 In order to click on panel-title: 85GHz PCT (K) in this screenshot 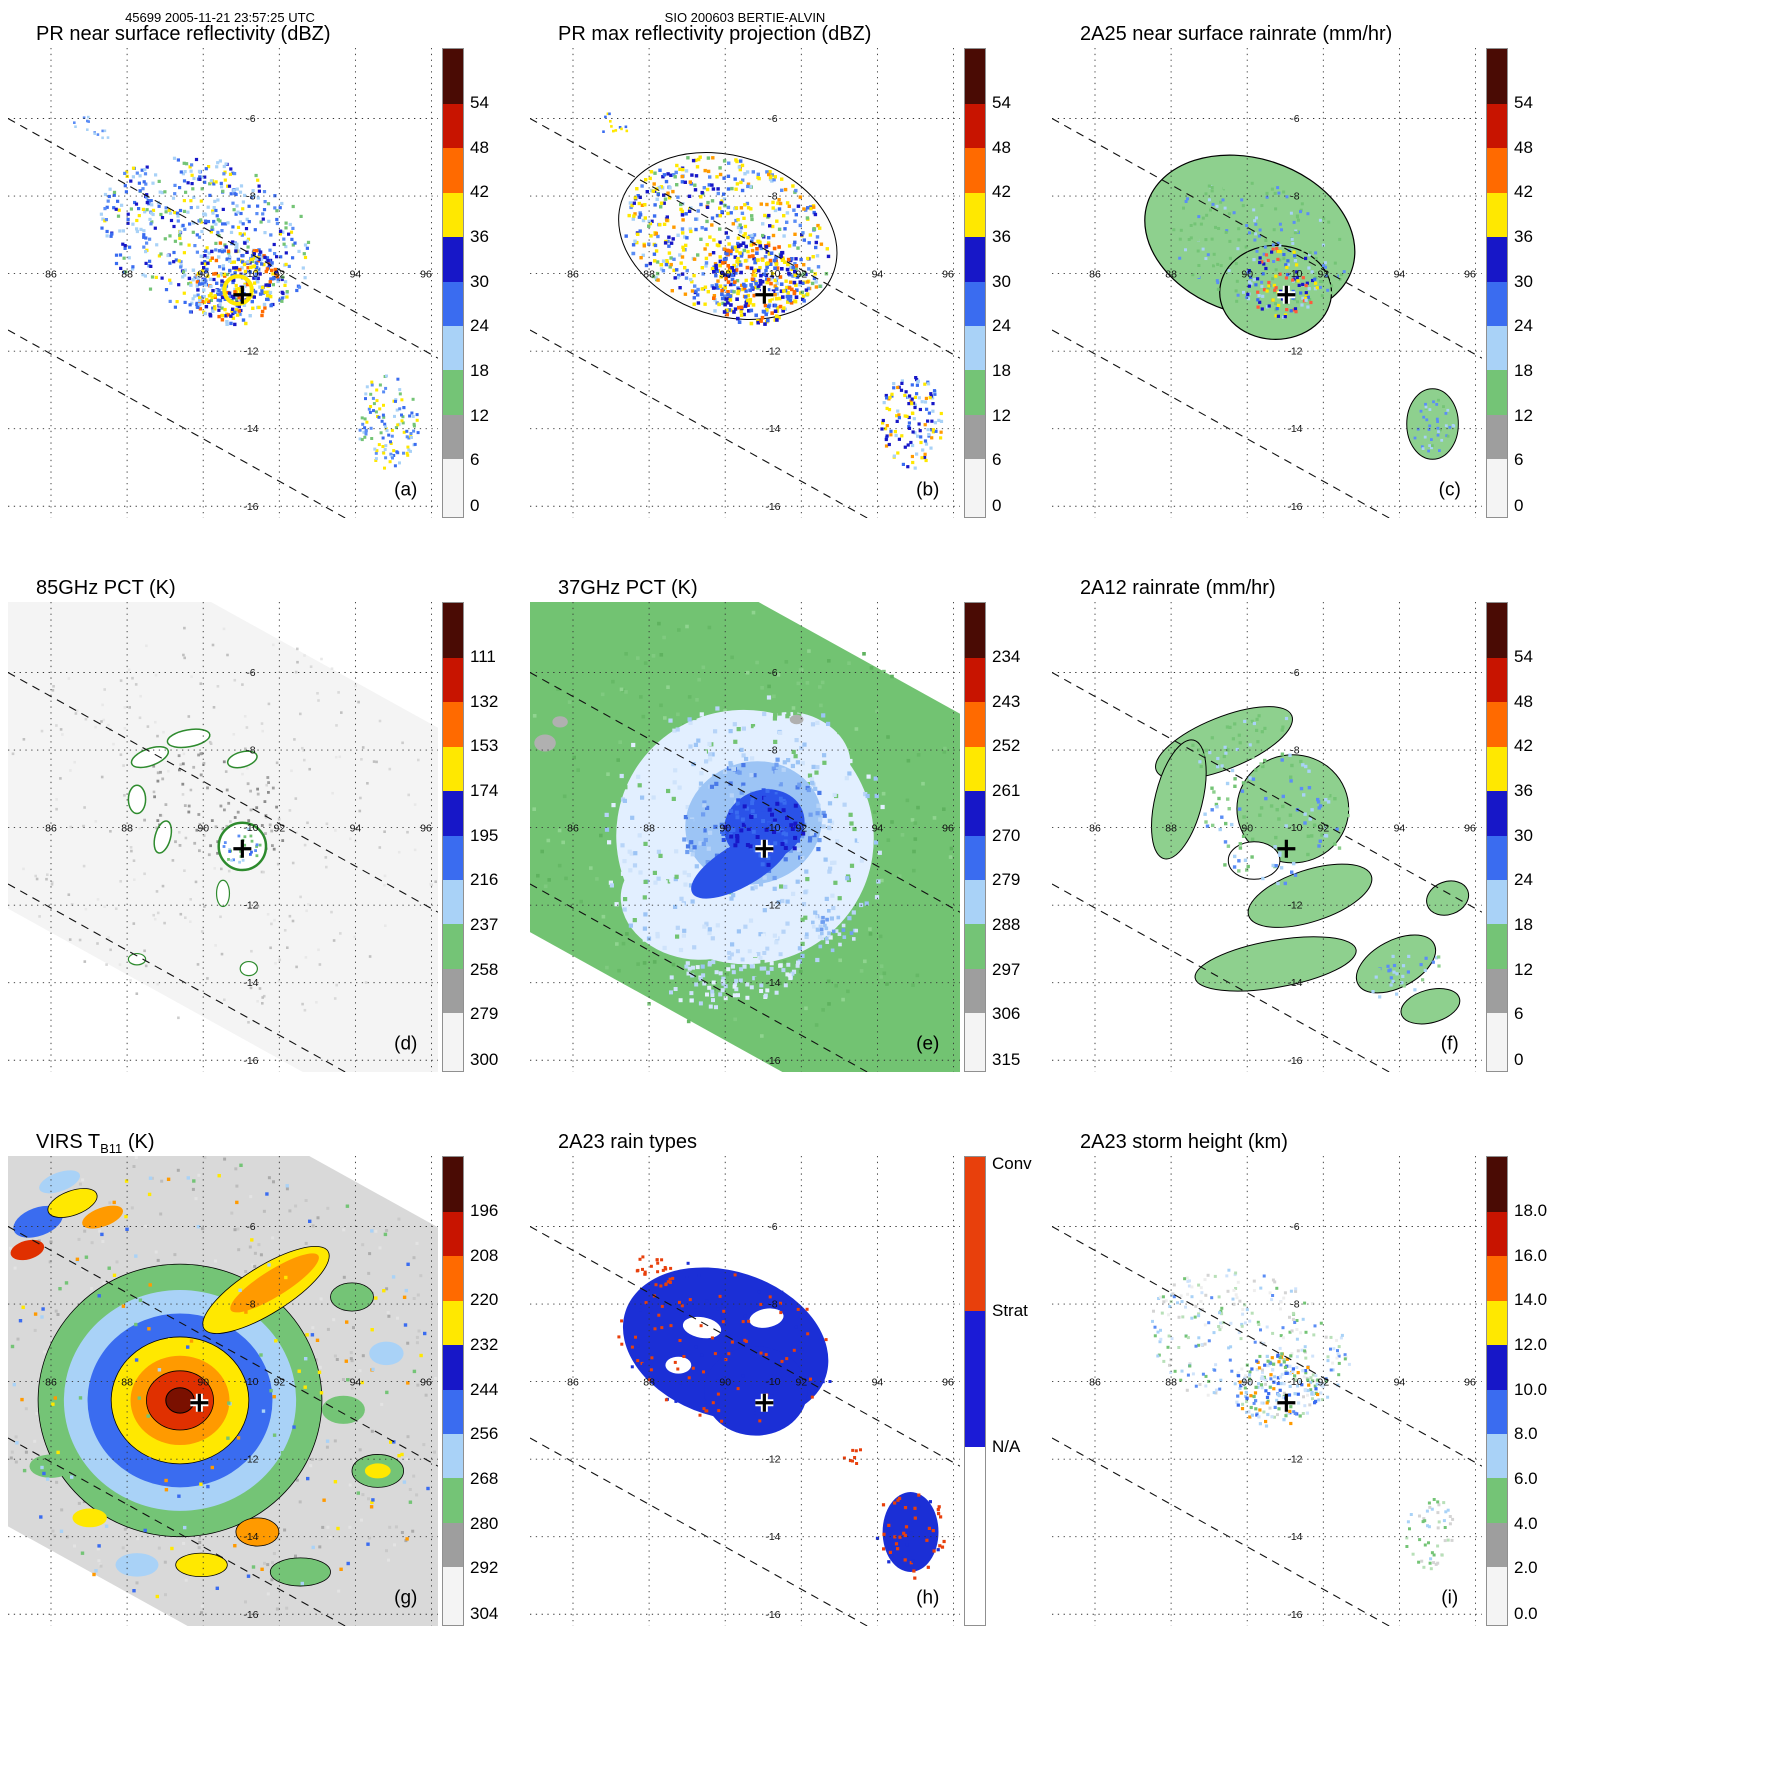, I will do `click(106, 589)`.